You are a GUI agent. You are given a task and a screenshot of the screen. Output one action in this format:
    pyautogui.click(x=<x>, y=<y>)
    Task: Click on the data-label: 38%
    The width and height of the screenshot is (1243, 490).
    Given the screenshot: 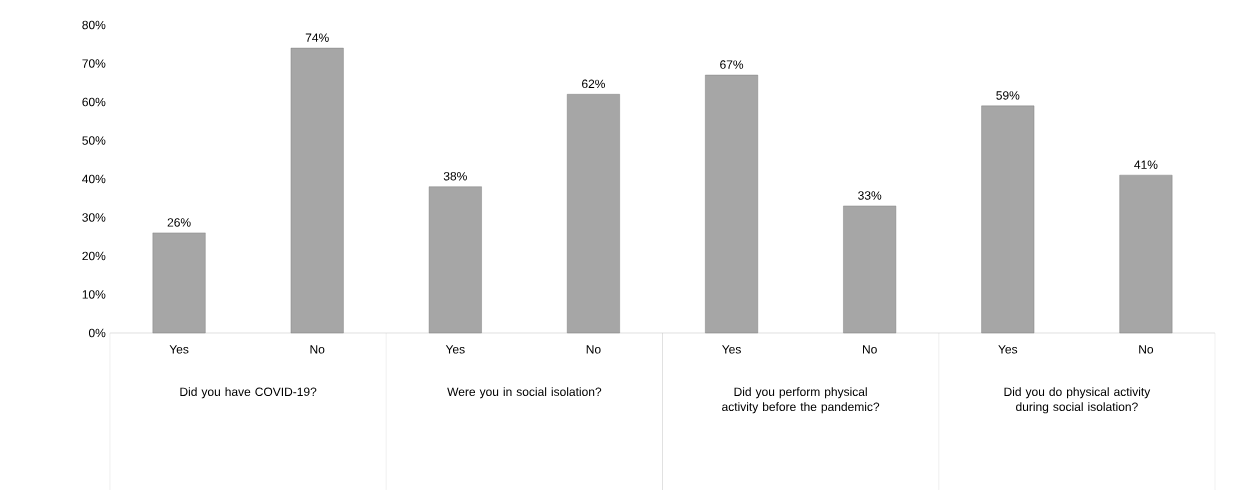 What is the action you would take?
    pyautogui.click(x=455, y=176)
    